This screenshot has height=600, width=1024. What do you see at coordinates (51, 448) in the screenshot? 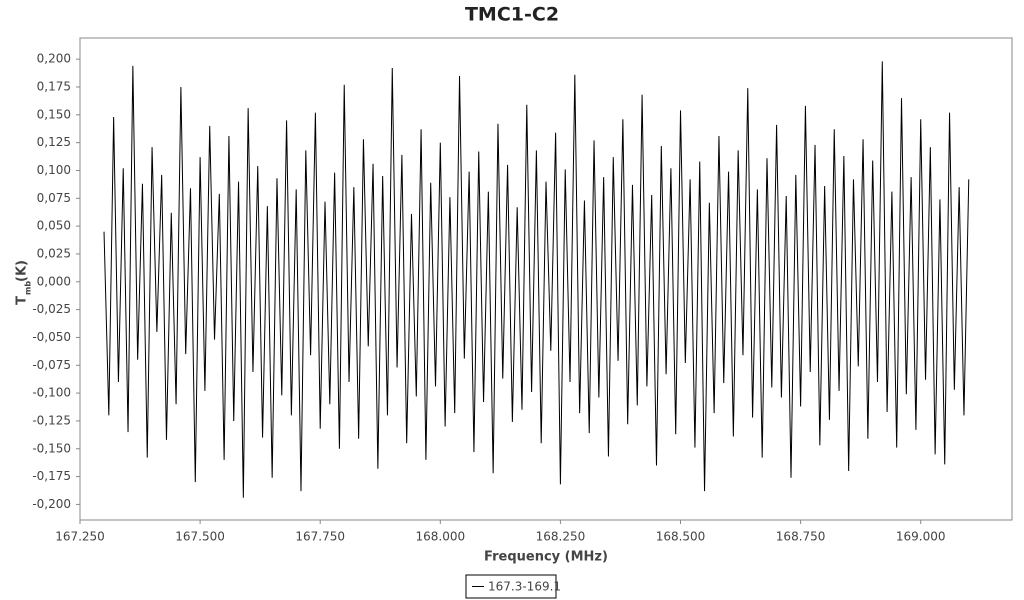
I see `y-tick-label: -0,150` at bounding box center [51, 448].